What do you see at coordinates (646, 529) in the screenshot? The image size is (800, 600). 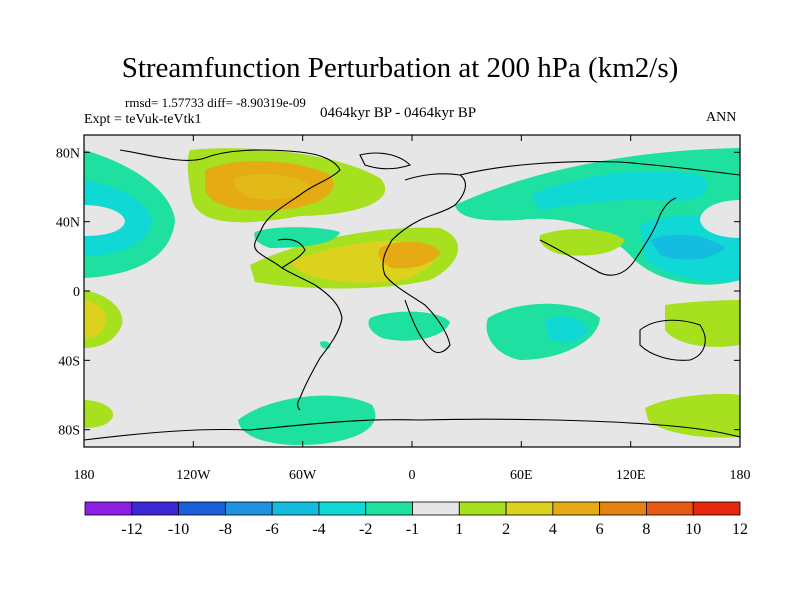 I see `colorbar-label: 8` at bounding box center [646, 529].